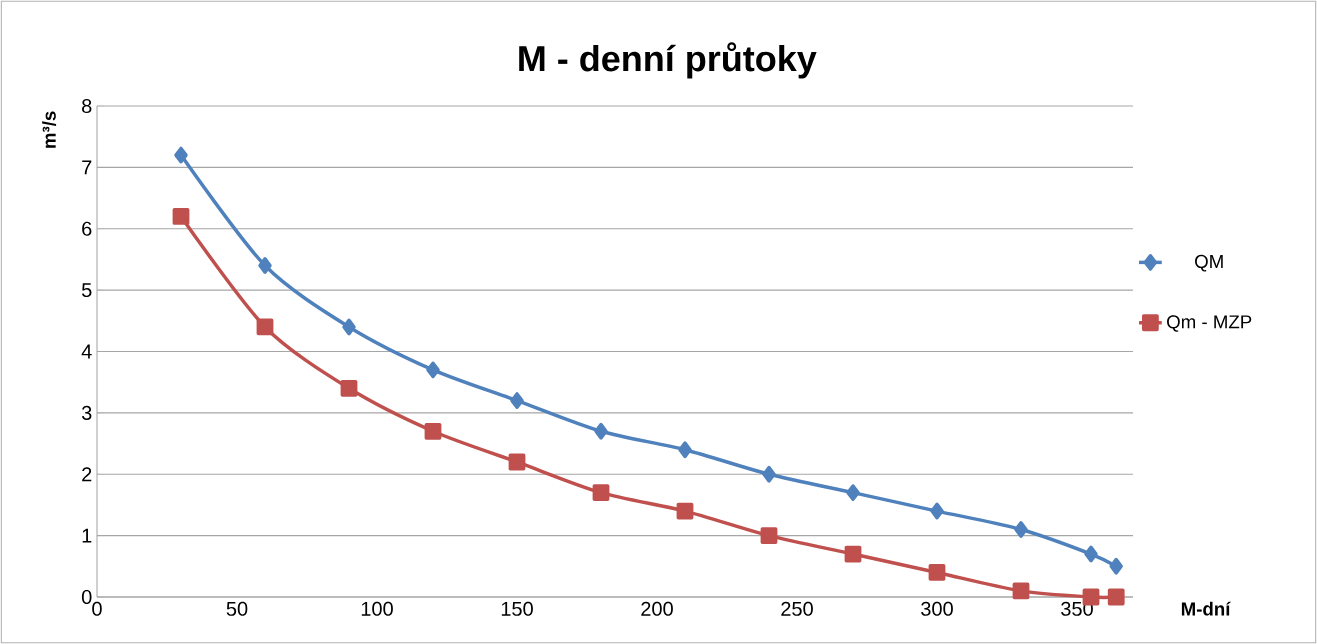 The height and width of the screenshot is (644, 1317). Describe the element at coordinates (86, 412) in the screenshot. I see `y-tick-label: 3` at that location.